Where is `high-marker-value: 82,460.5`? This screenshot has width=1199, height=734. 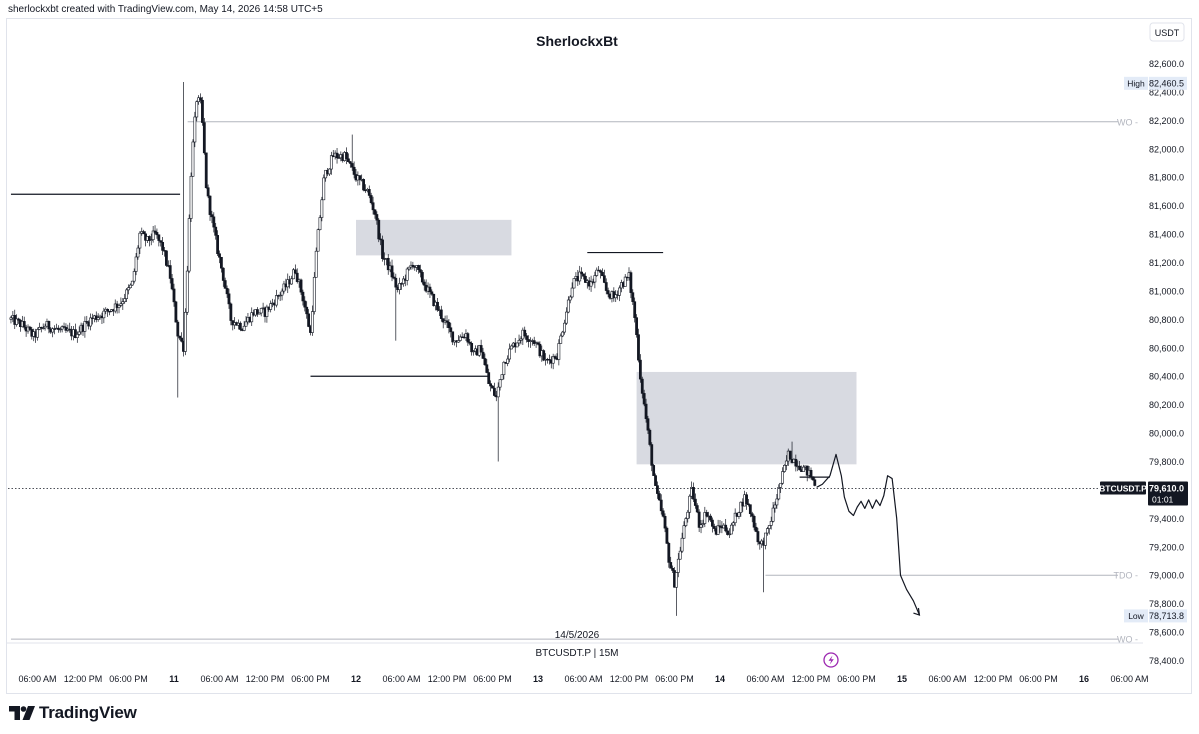
high-marker-value: 82,460.5 is located at coordinates (1166, 83).